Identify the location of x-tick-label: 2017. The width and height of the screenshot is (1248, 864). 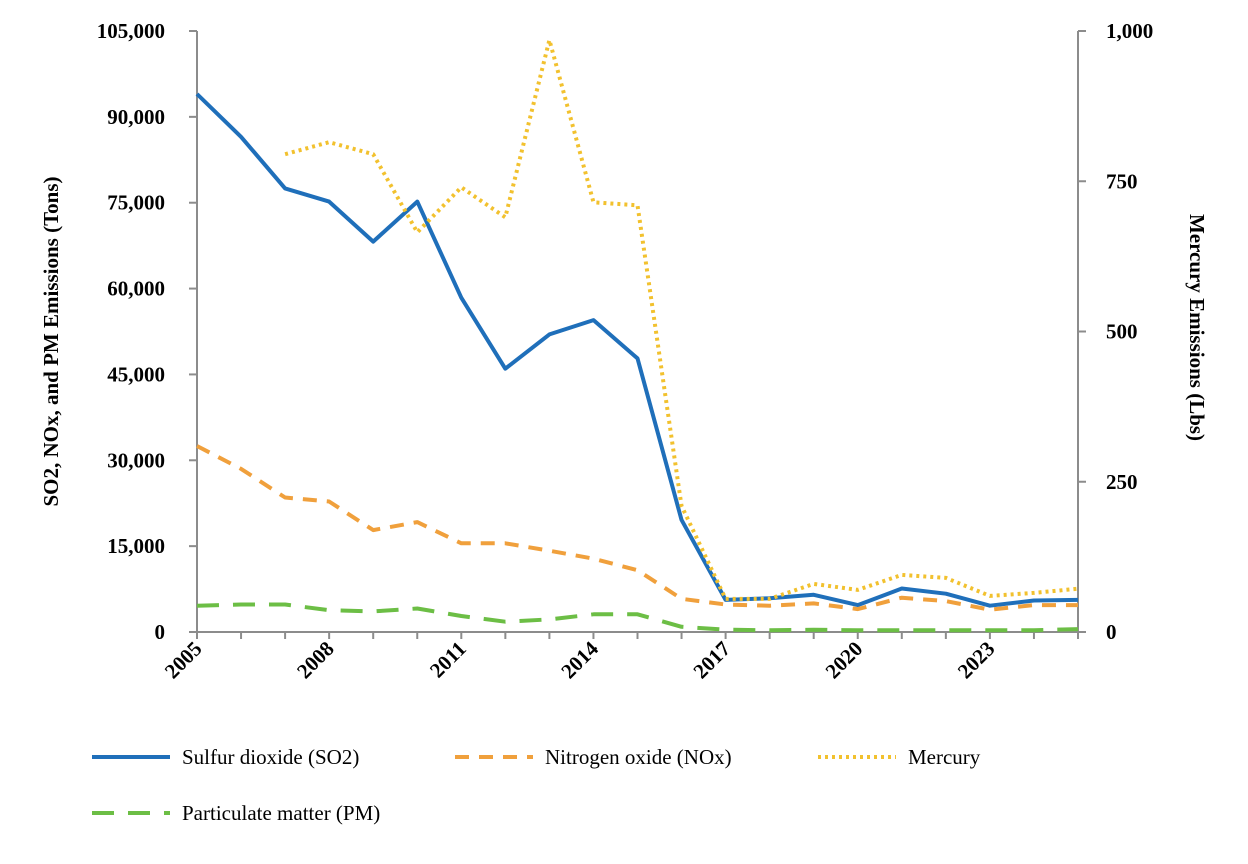
(711, 660).